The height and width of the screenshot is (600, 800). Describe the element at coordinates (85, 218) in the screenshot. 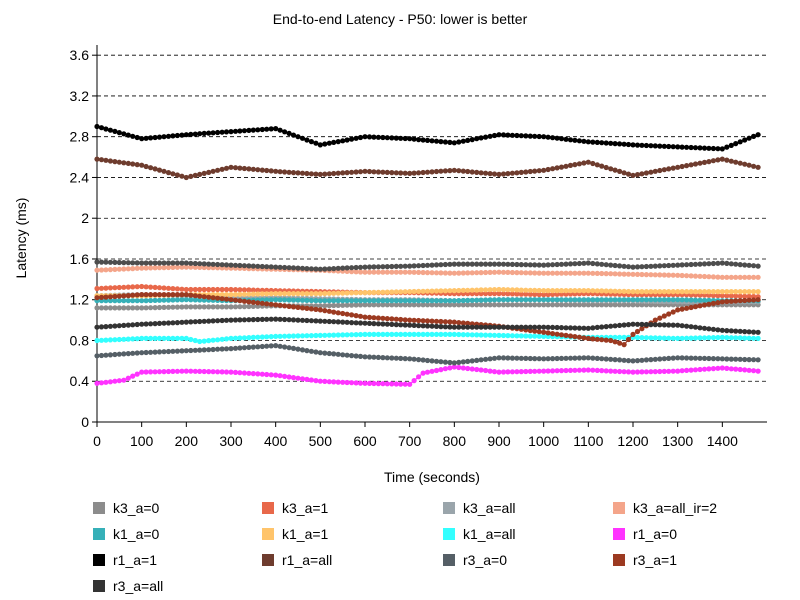

I see `y-tick-label-5: 2` at that location.